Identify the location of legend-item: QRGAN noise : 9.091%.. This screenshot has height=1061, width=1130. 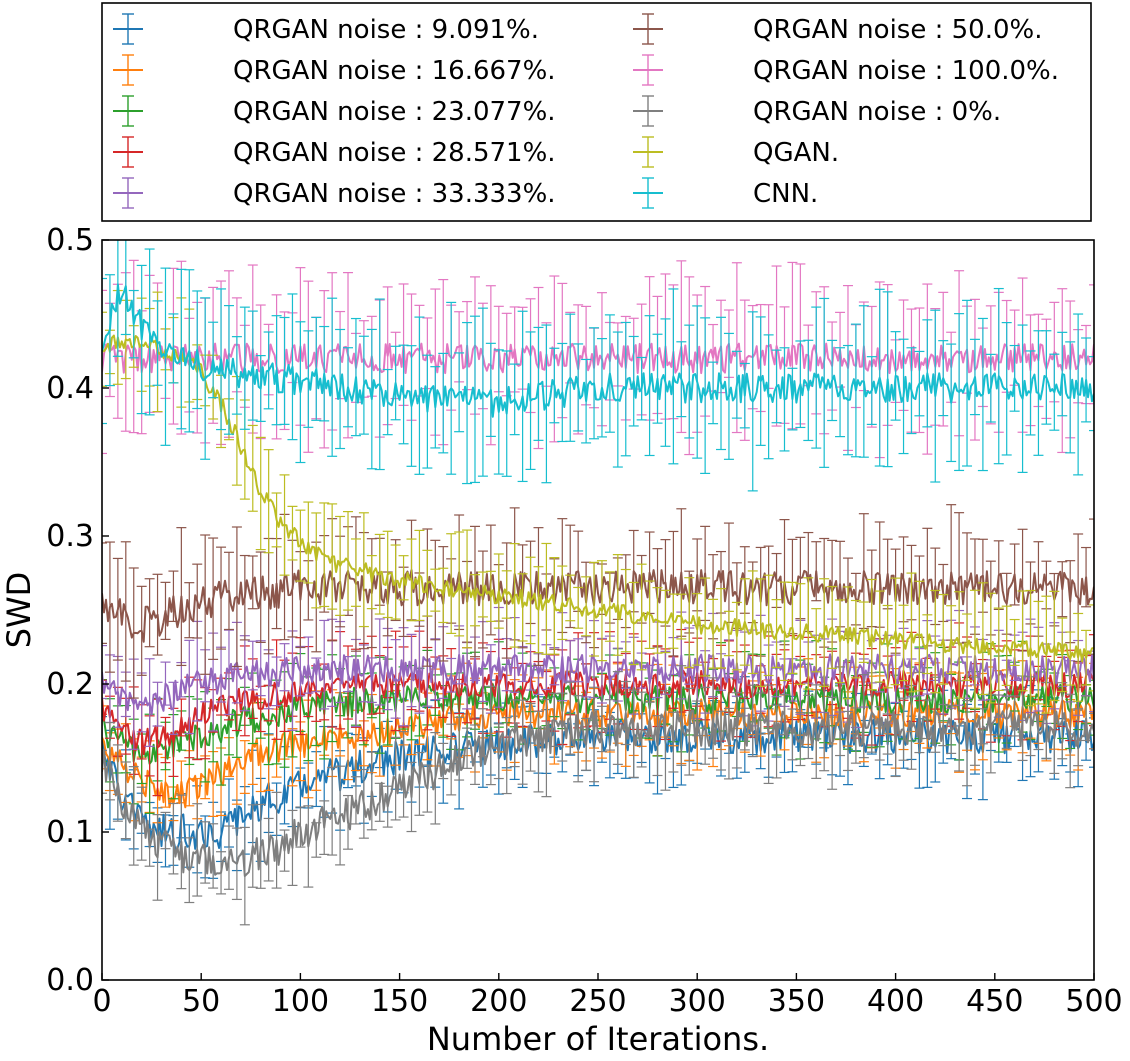
(326, 29).